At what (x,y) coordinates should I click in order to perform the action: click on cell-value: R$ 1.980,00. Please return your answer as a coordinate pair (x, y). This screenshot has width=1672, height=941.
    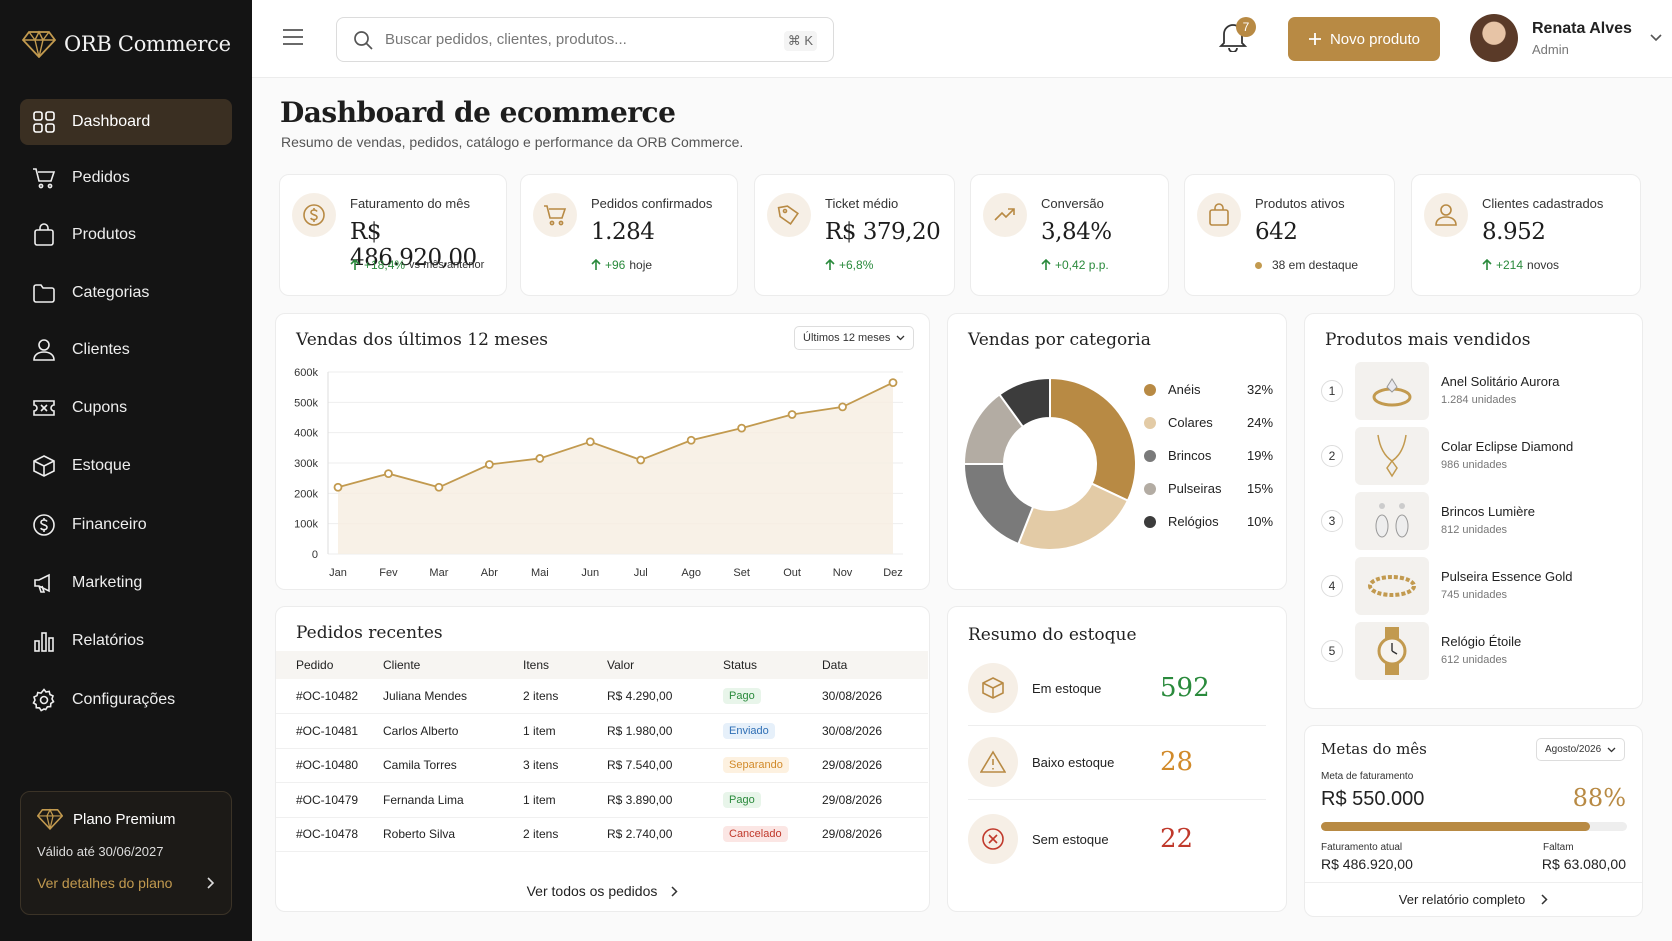
    Looking at the image, I should click on (665, 731).